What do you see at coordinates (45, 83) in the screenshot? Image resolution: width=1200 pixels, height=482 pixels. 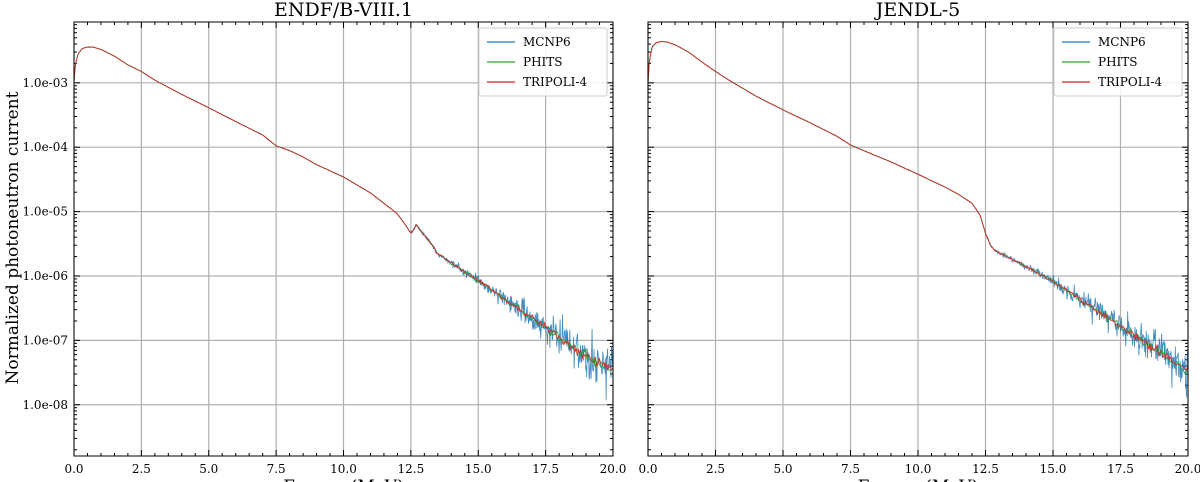 I see `y-tick-label: 1.0e-03` at bounding box center [45, 83].